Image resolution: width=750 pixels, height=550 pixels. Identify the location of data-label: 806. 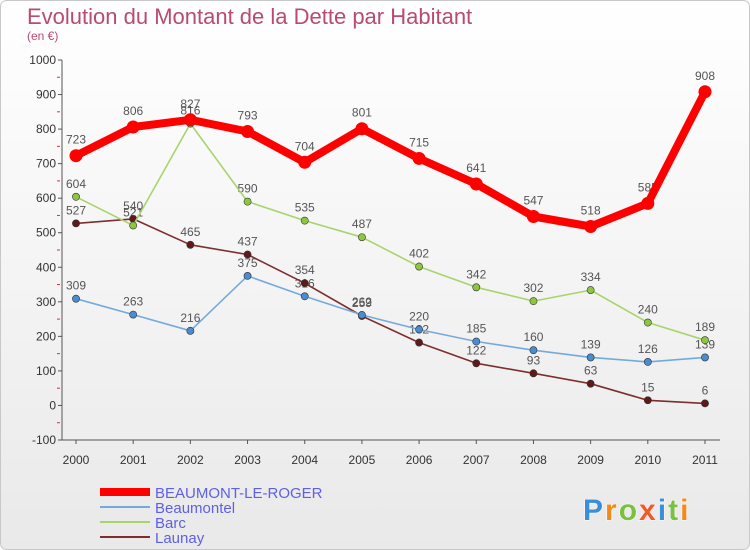
(133, 111).